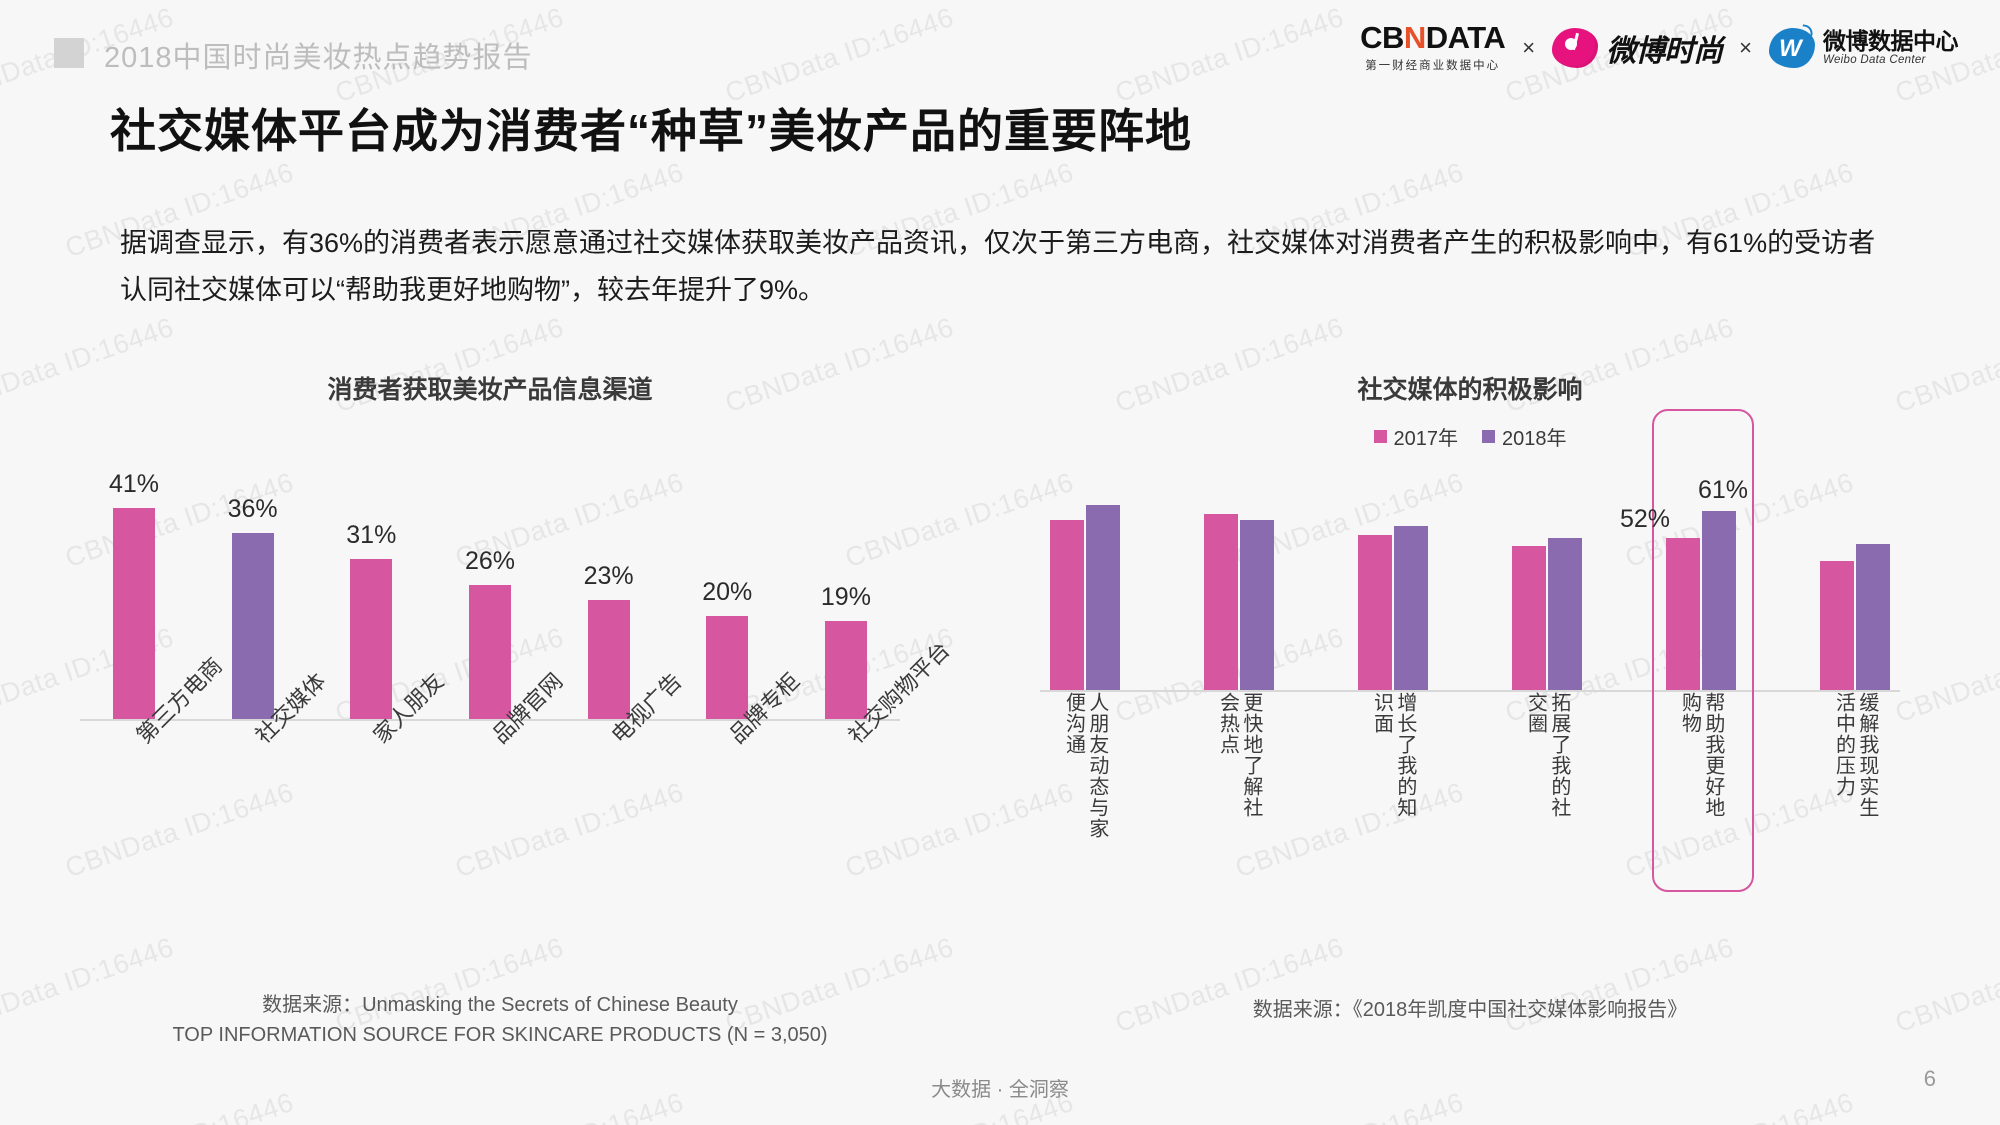 This screenshot has width=2000, height=1125. I want to click on xaxis-label-wrap: 第三方电商, so click(164, 774).